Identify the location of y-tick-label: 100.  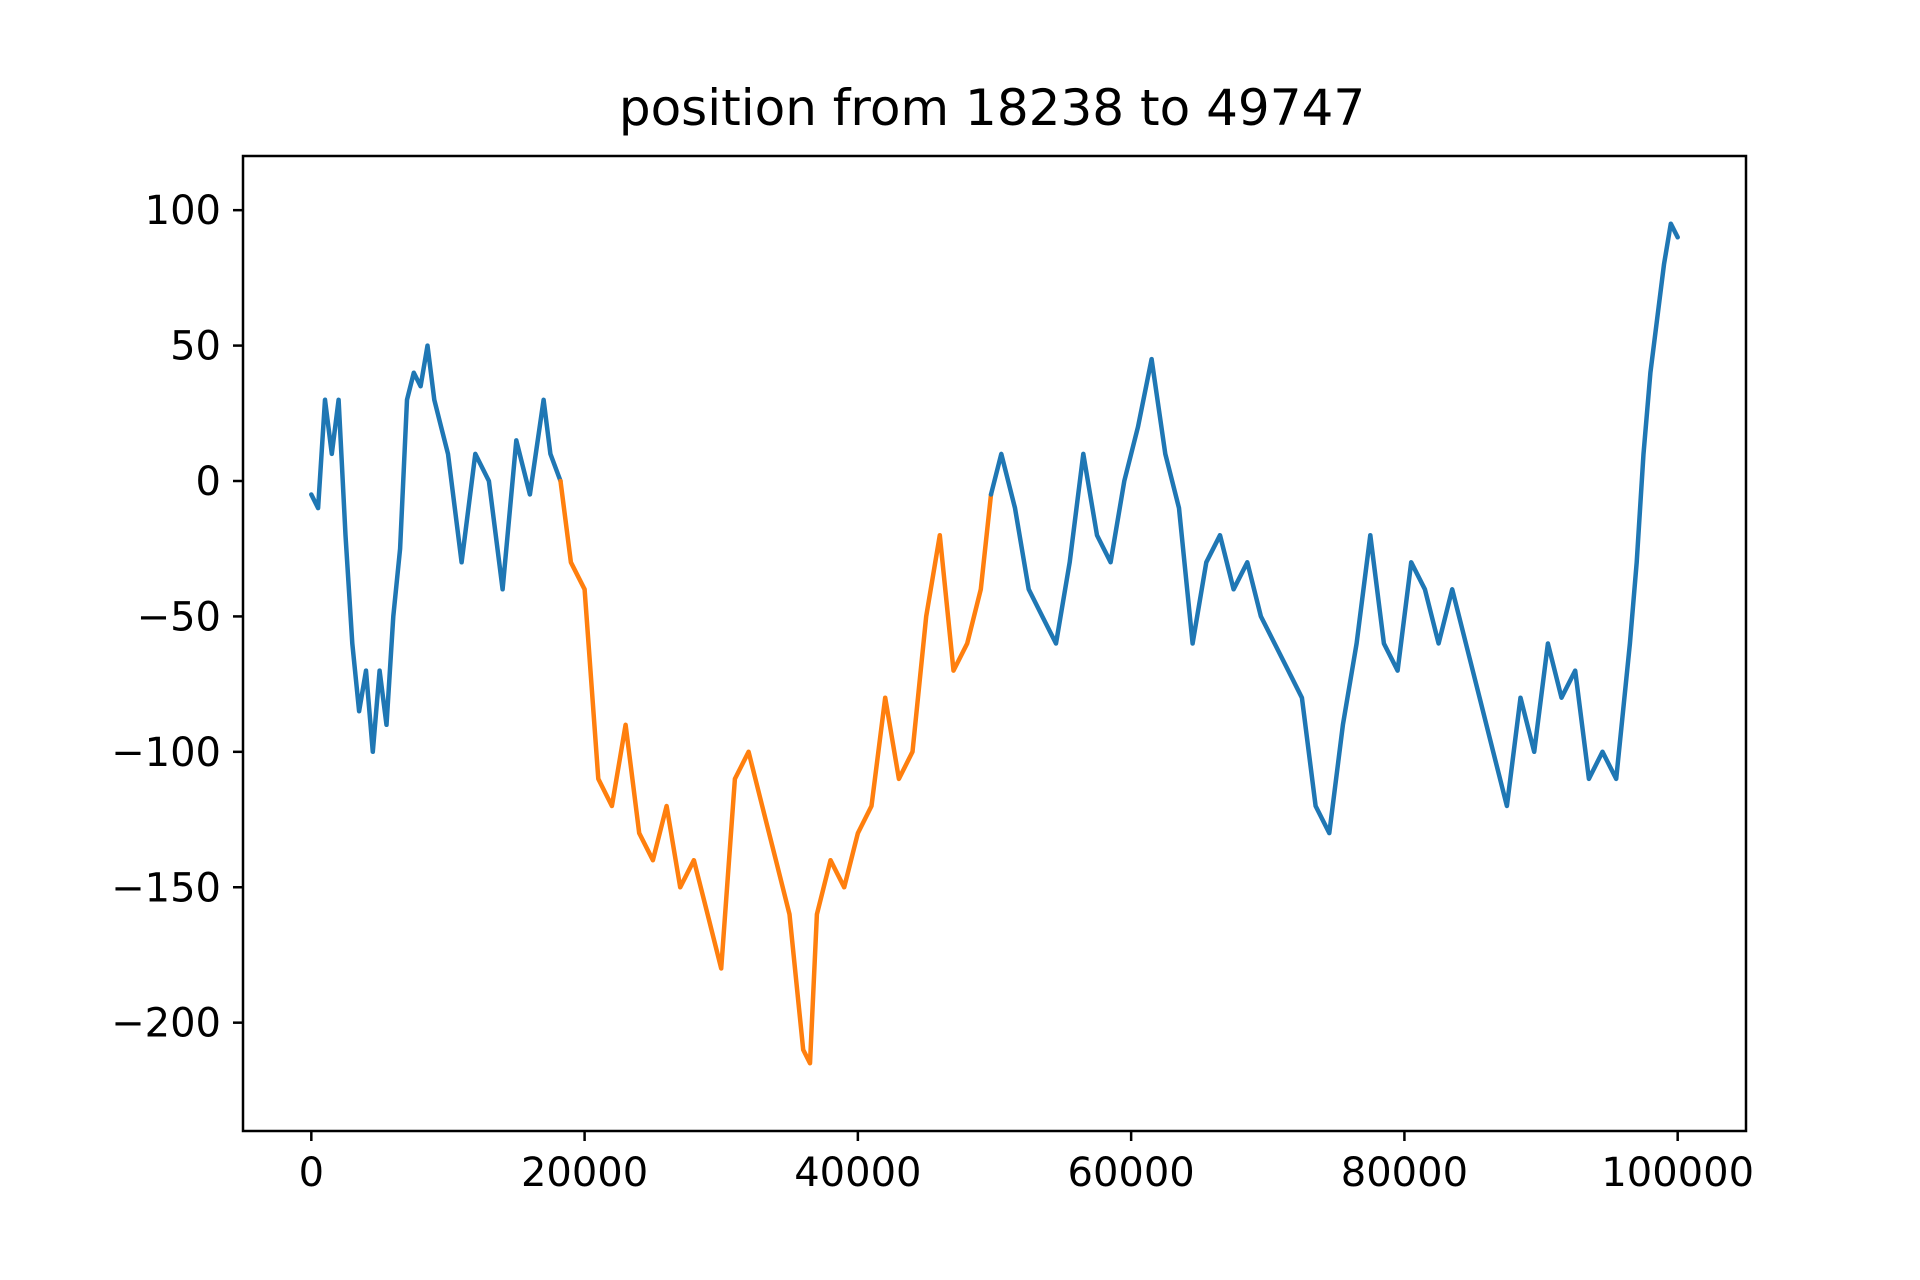
(183, 211).